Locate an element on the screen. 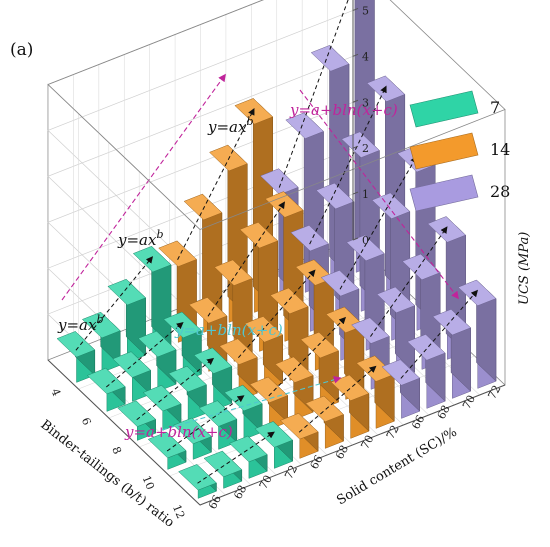 This screenshot has width=550, height=547. legend-item-7: 7 is located at coordinates (454, 109).